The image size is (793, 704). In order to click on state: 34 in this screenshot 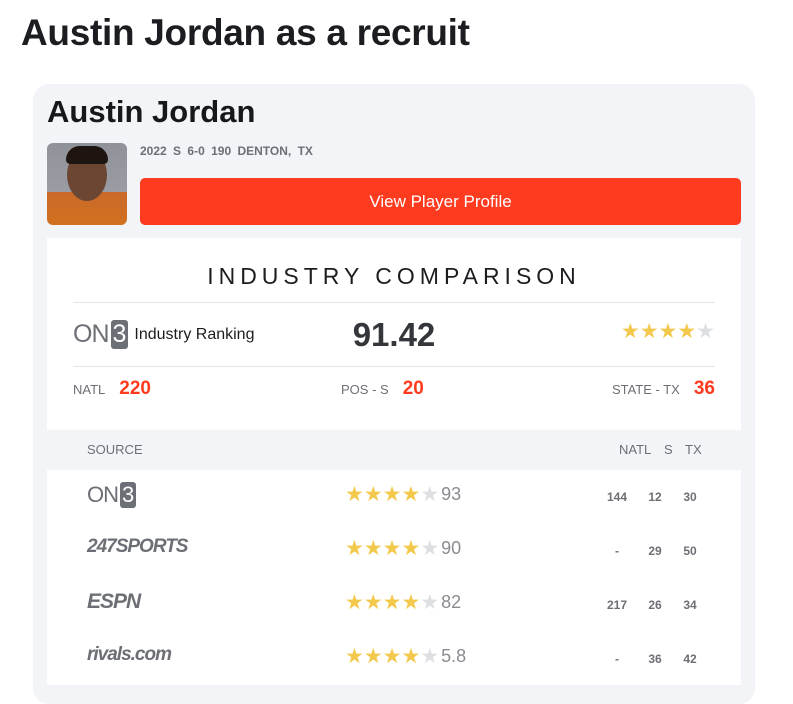, I will do `click(690, 605)`.